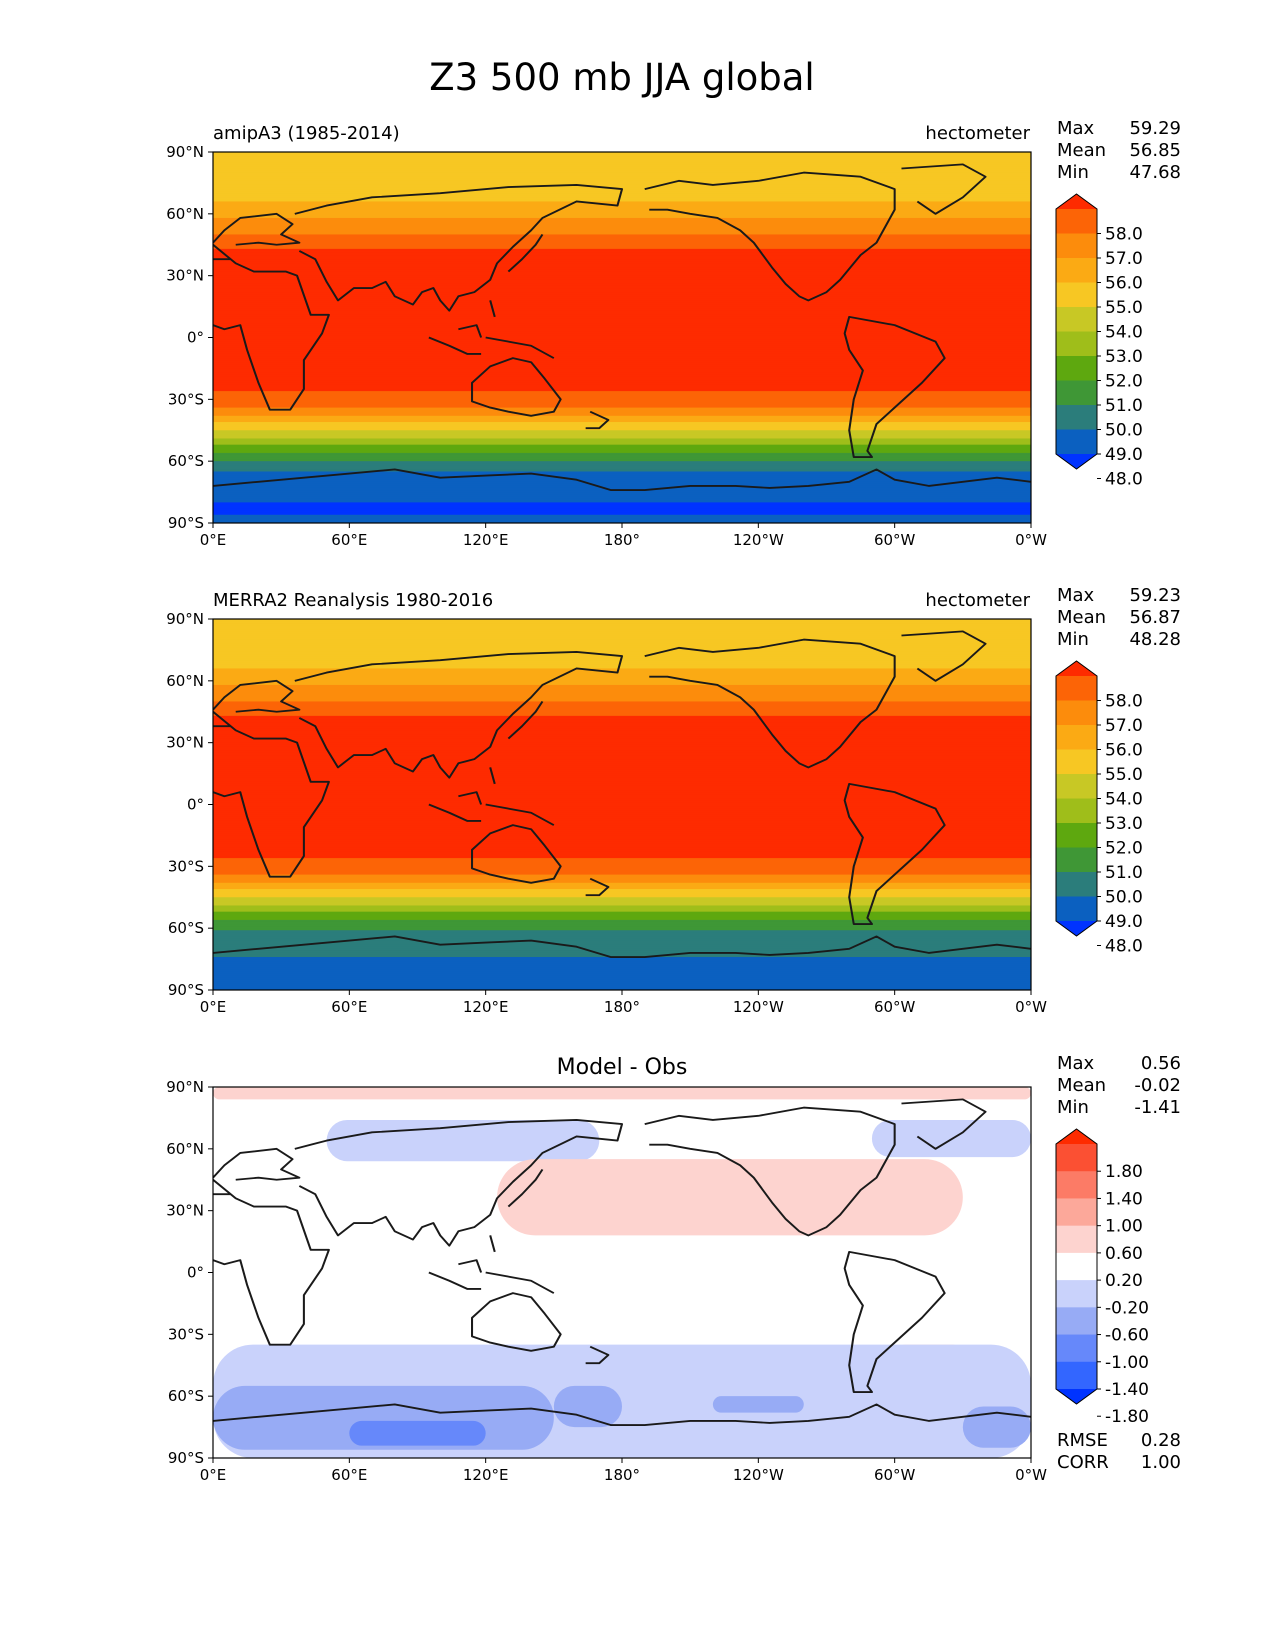 The height and width of the screenshot is (1650, 1275). I want to click on diff-anomaly-regions, so click(622, 1272).